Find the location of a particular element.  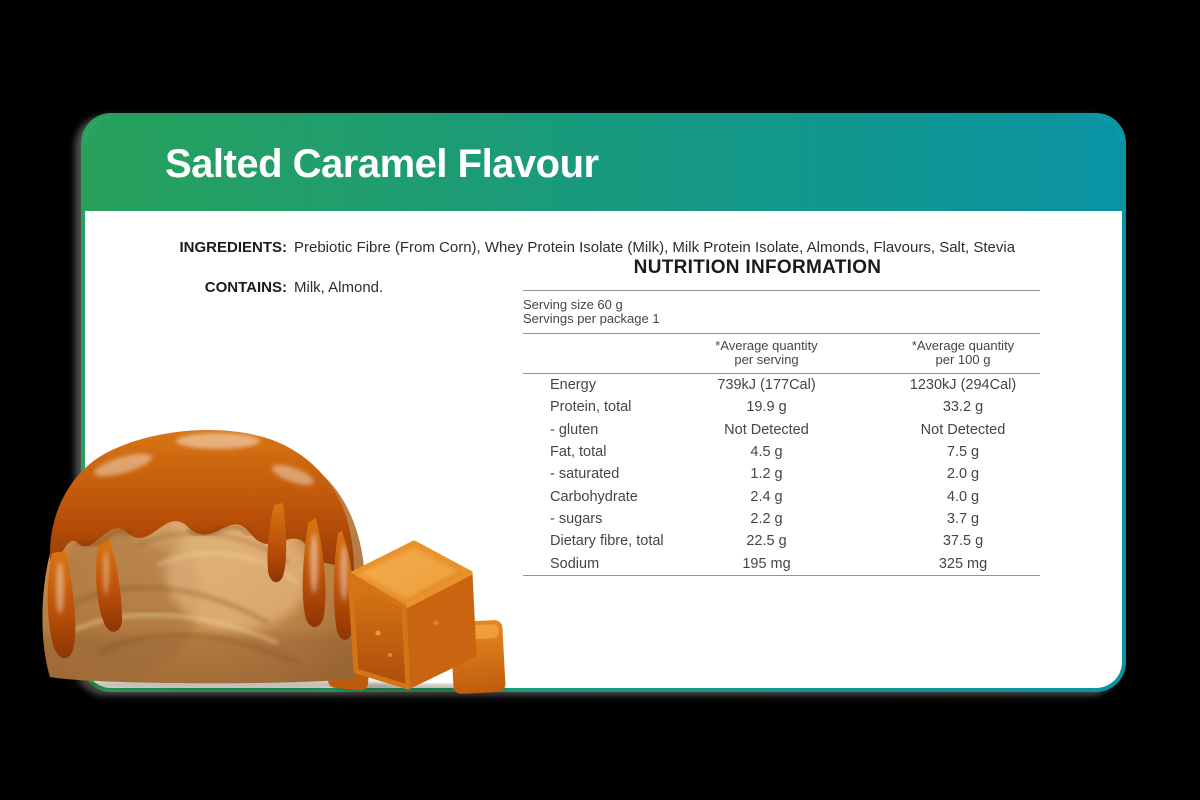

contains-row: CONTAINS: Milk, Almond. is located at coordinates (603, 287).